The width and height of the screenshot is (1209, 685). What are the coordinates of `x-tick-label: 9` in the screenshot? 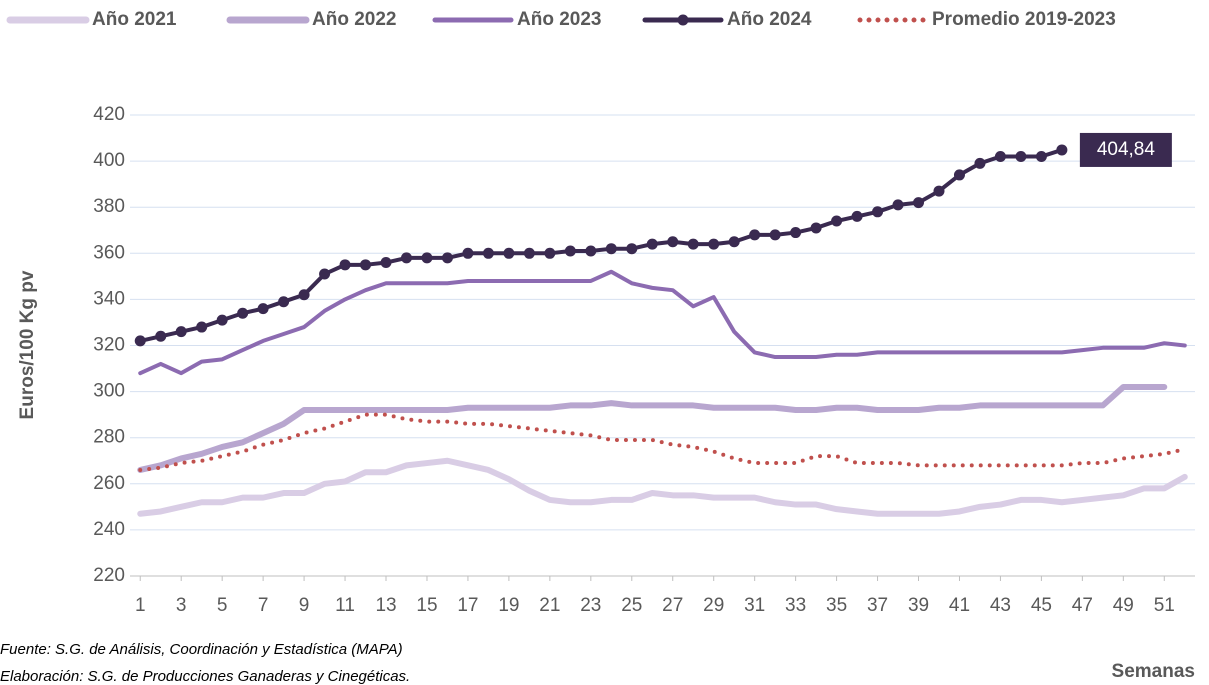 It's located at (304, 605).